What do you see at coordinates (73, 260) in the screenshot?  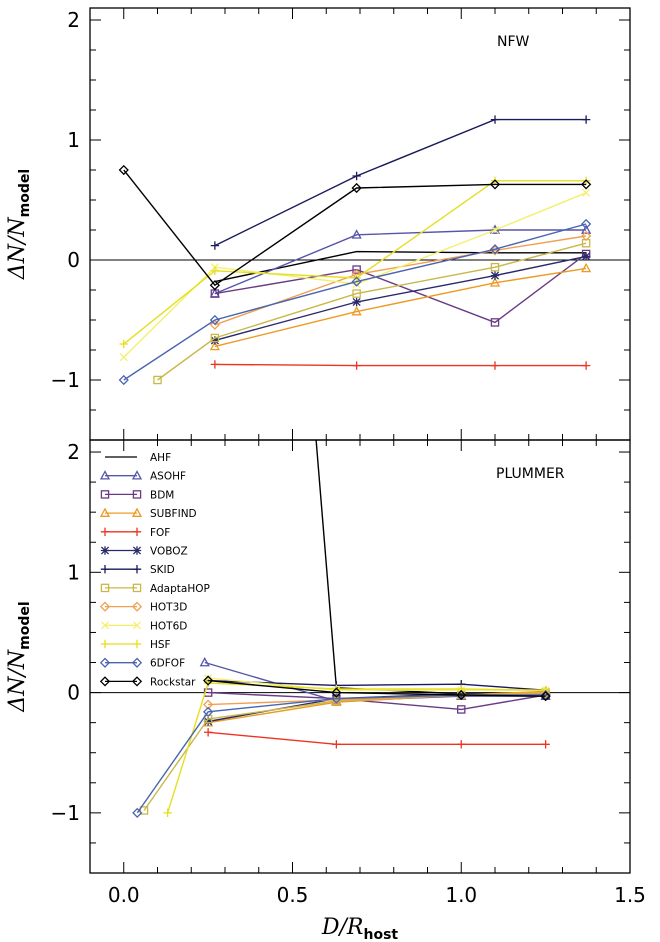 I see `y-tick-label: 0` at bounding box center [73, 260].